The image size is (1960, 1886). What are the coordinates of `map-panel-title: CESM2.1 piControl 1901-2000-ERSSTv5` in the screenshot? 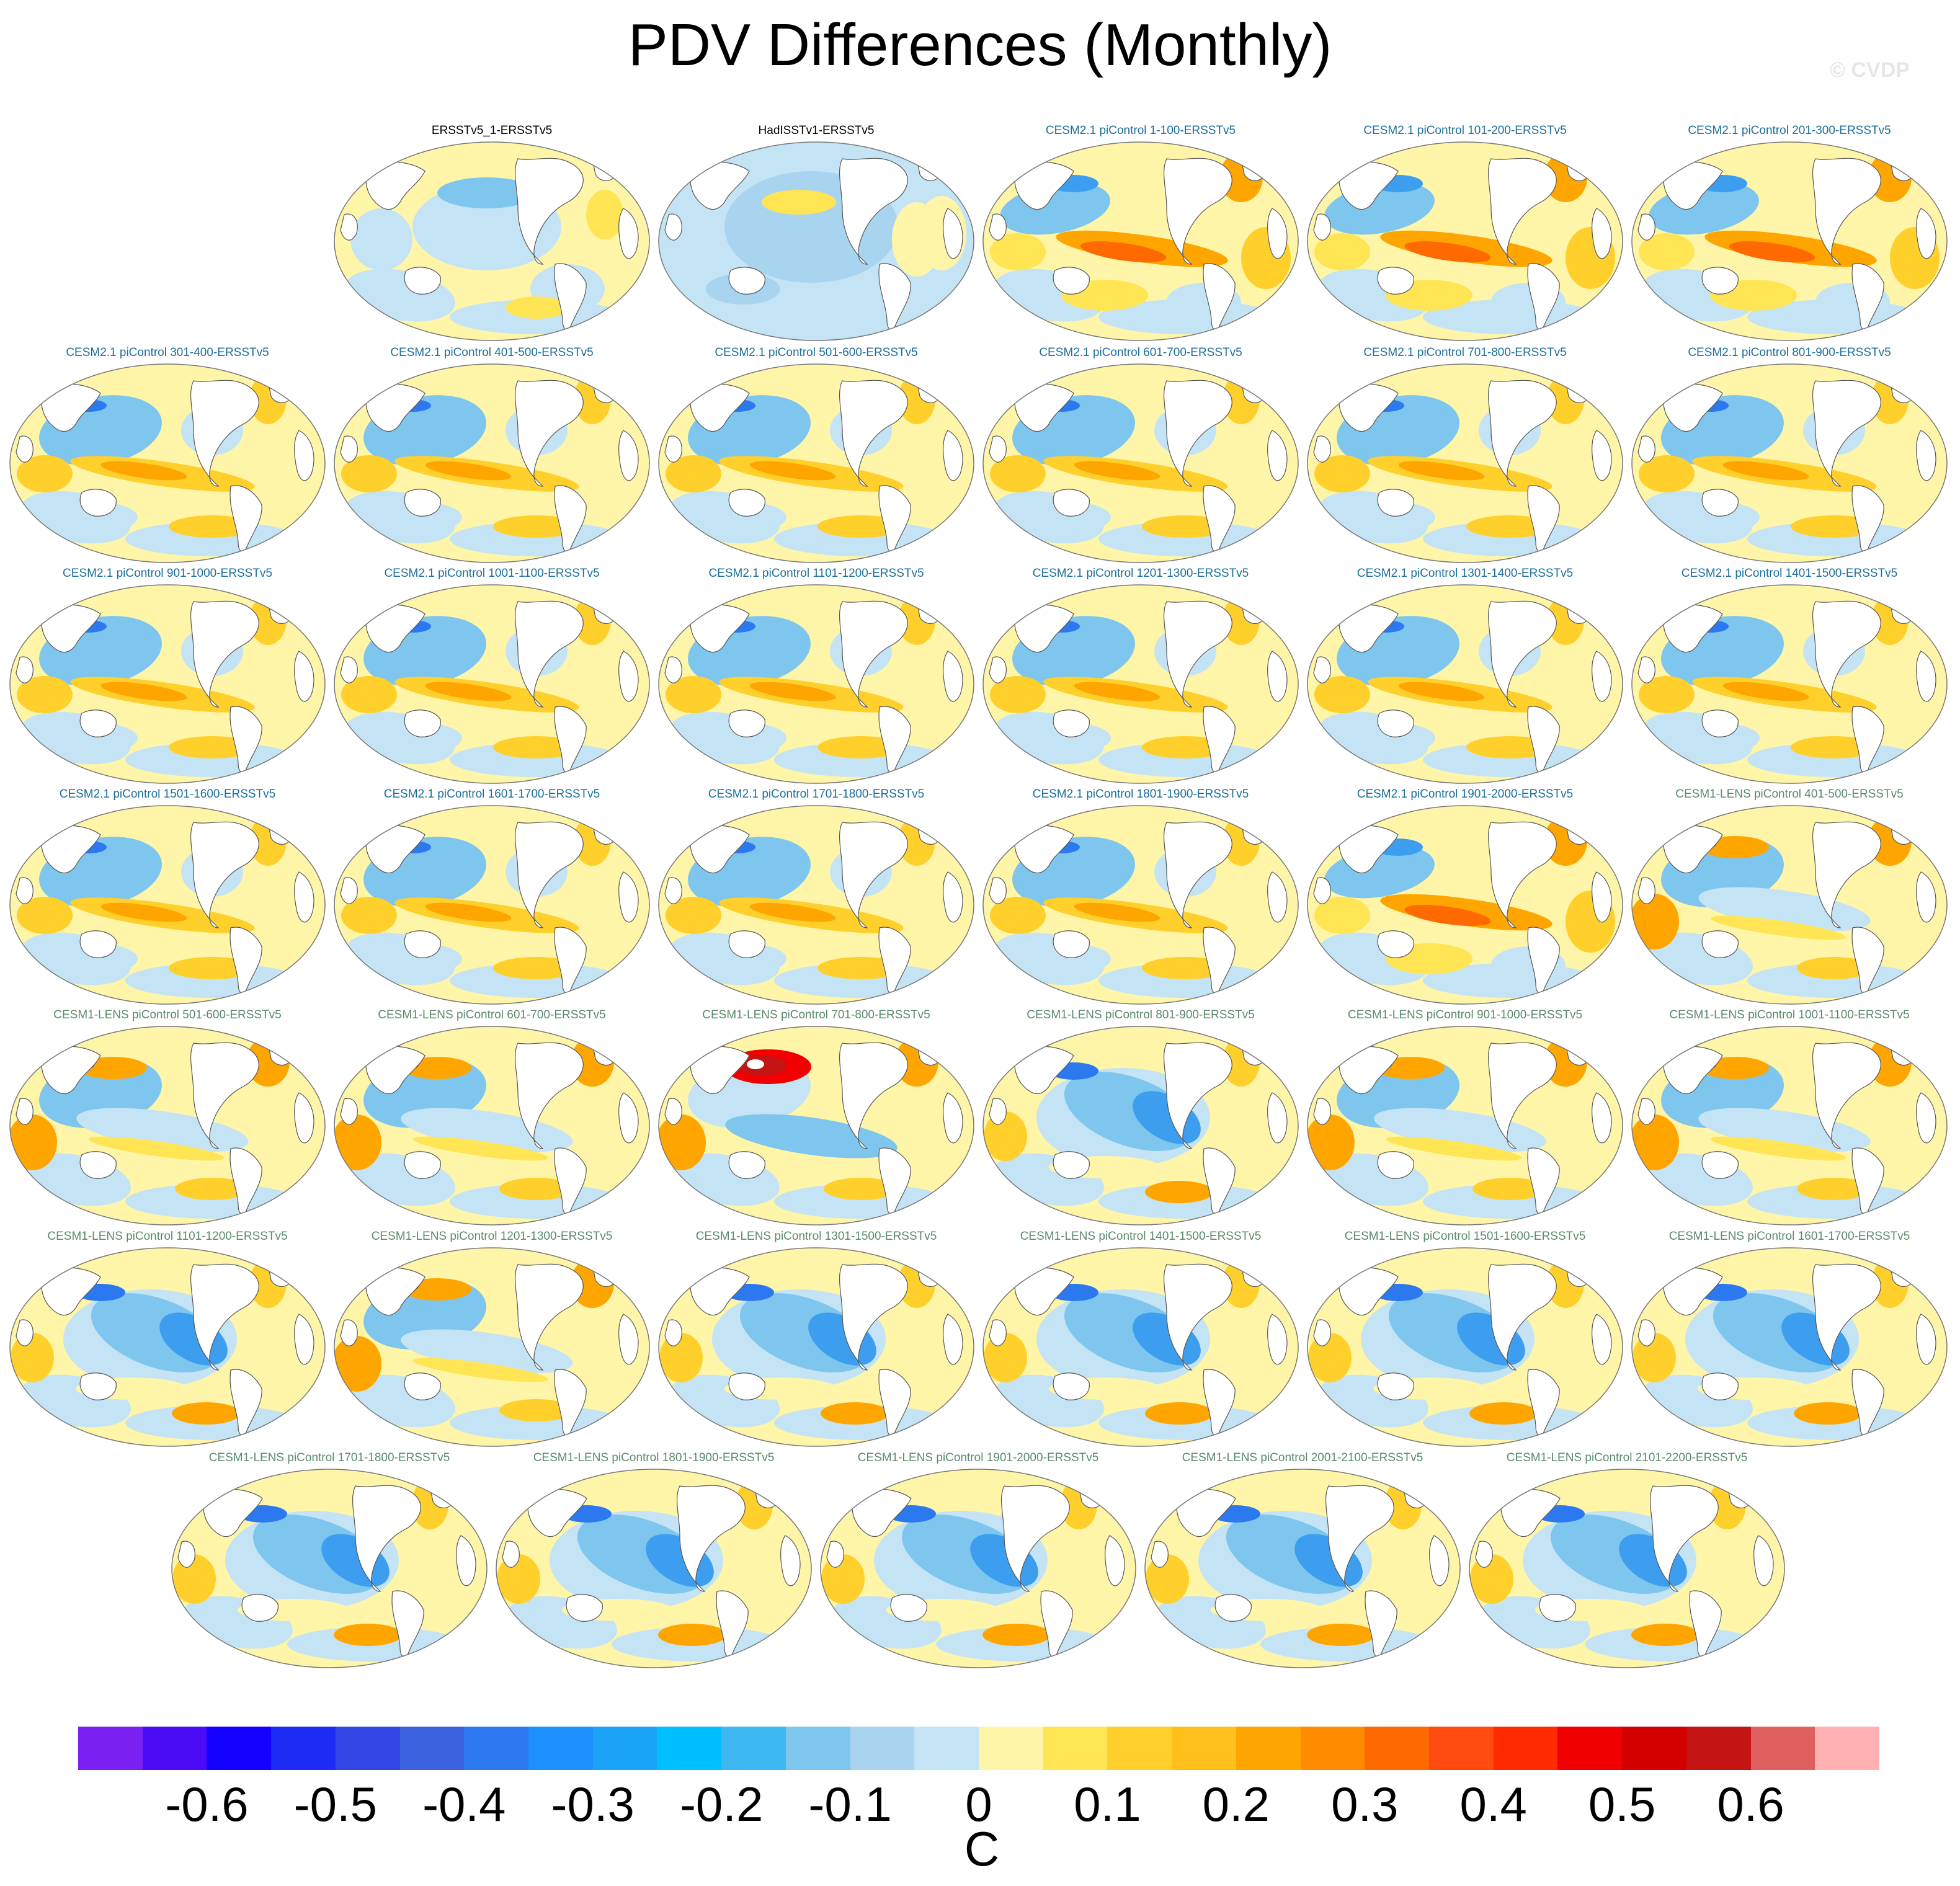 It's located at (1465, 794).